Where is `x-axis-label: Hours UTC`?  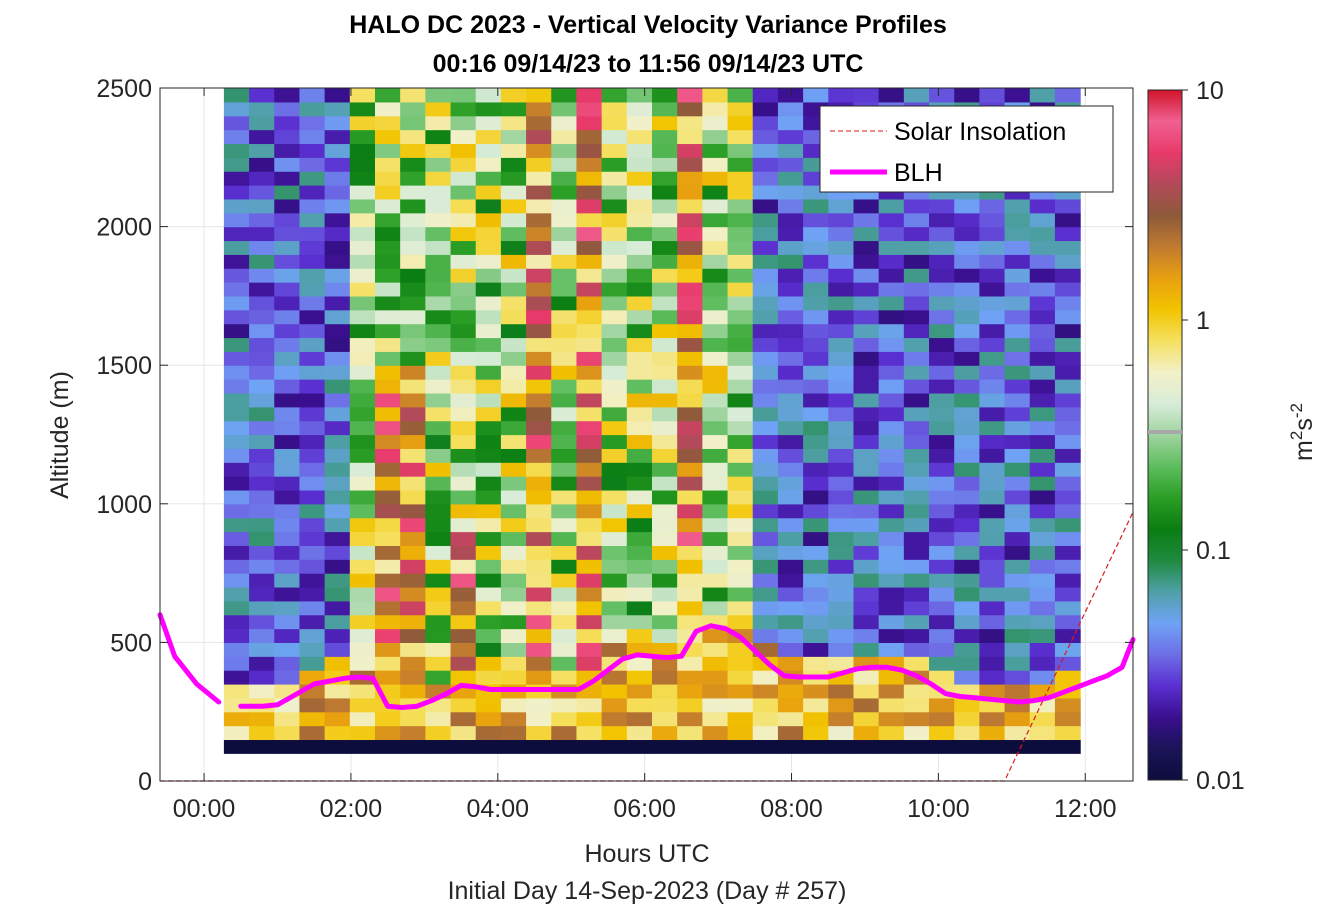
x-axis-label: Hours UTC is located at coordinates (646, 854).